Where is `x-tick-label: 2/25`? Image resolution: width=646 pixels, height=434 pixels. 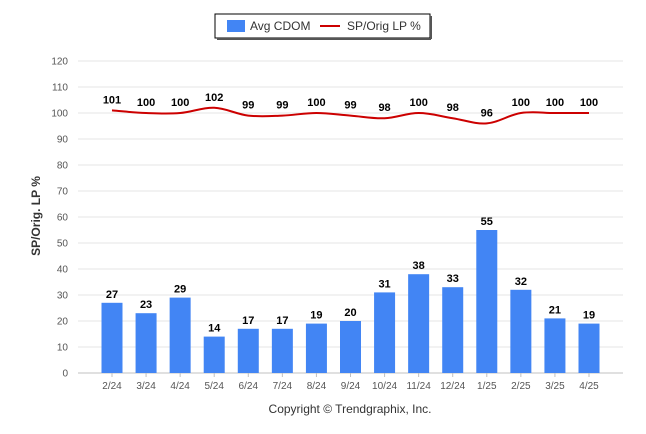 x-tick-label: 2/25 is located at coordinates (521, 386).